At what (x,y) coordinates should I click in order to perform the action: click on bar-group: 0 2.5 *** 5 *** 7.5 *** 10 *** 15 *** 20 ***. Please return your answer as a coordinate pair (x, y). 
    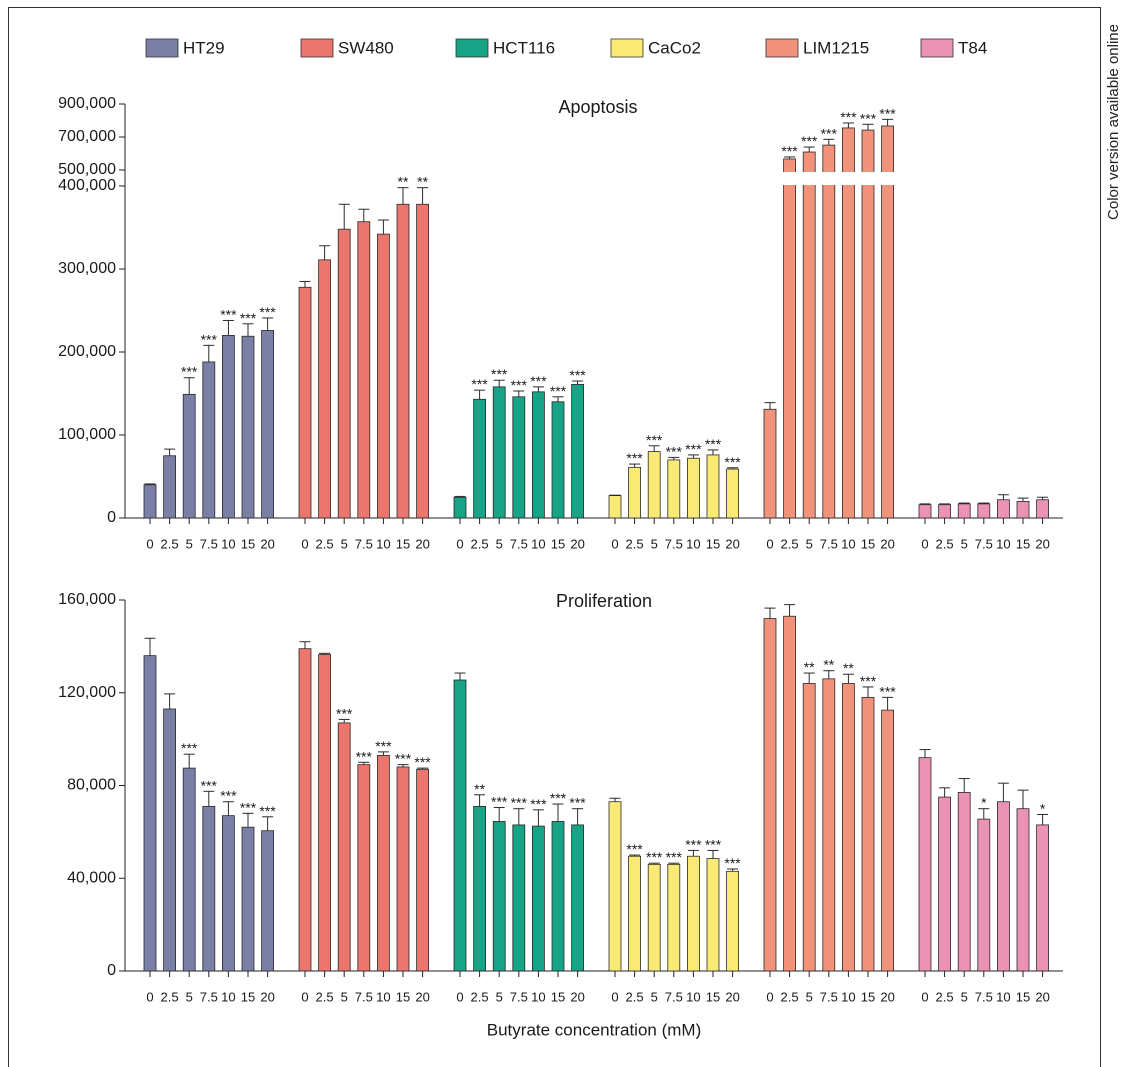
    Looking at the image, I should click on (674, 491).